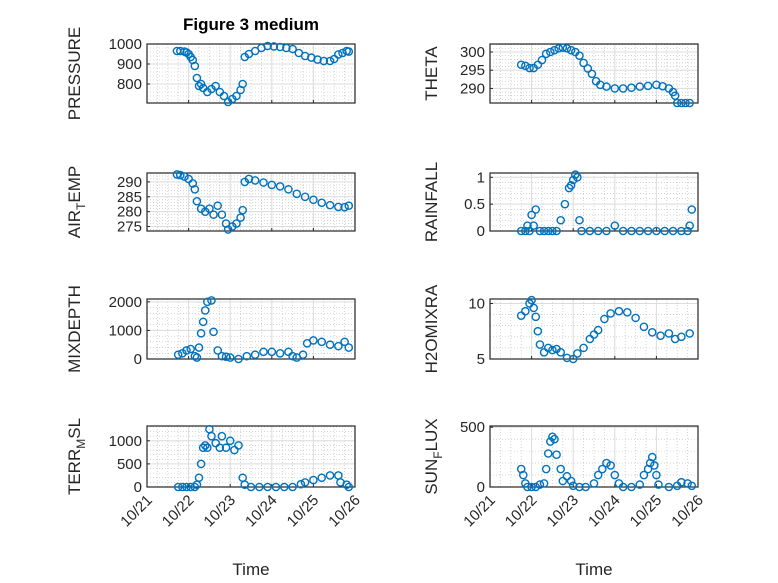 The width and height of the screenshot is (778, 583). Describe the element at coordinates (303, 511) in the screenshot. I see `x-tick-label: 10/25` at that location.